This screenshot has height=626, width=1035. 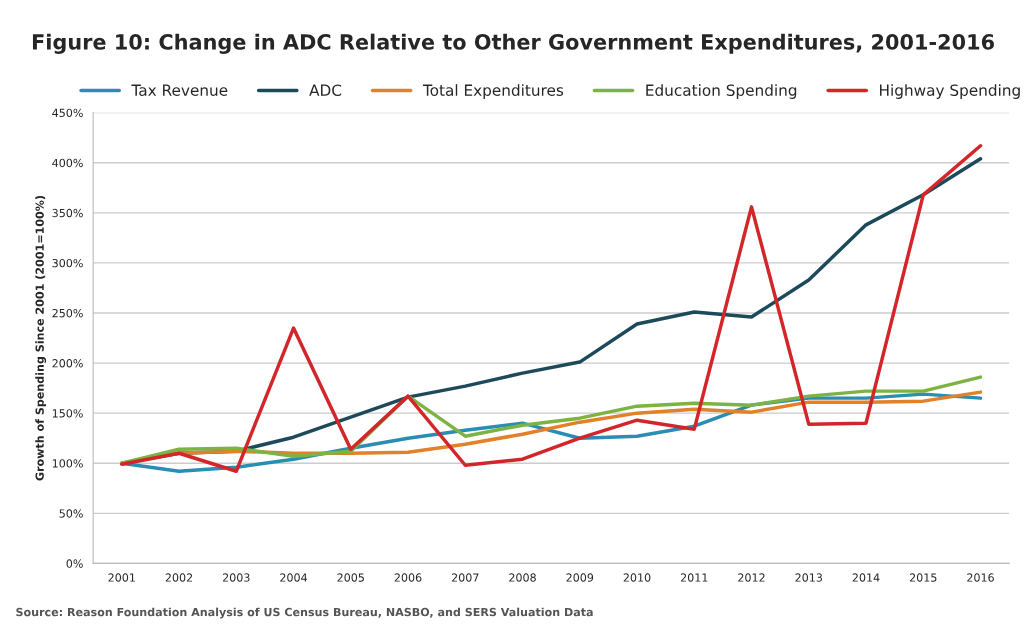 I want to click on x-tick-label: 2009, so click(x=580, y=577).